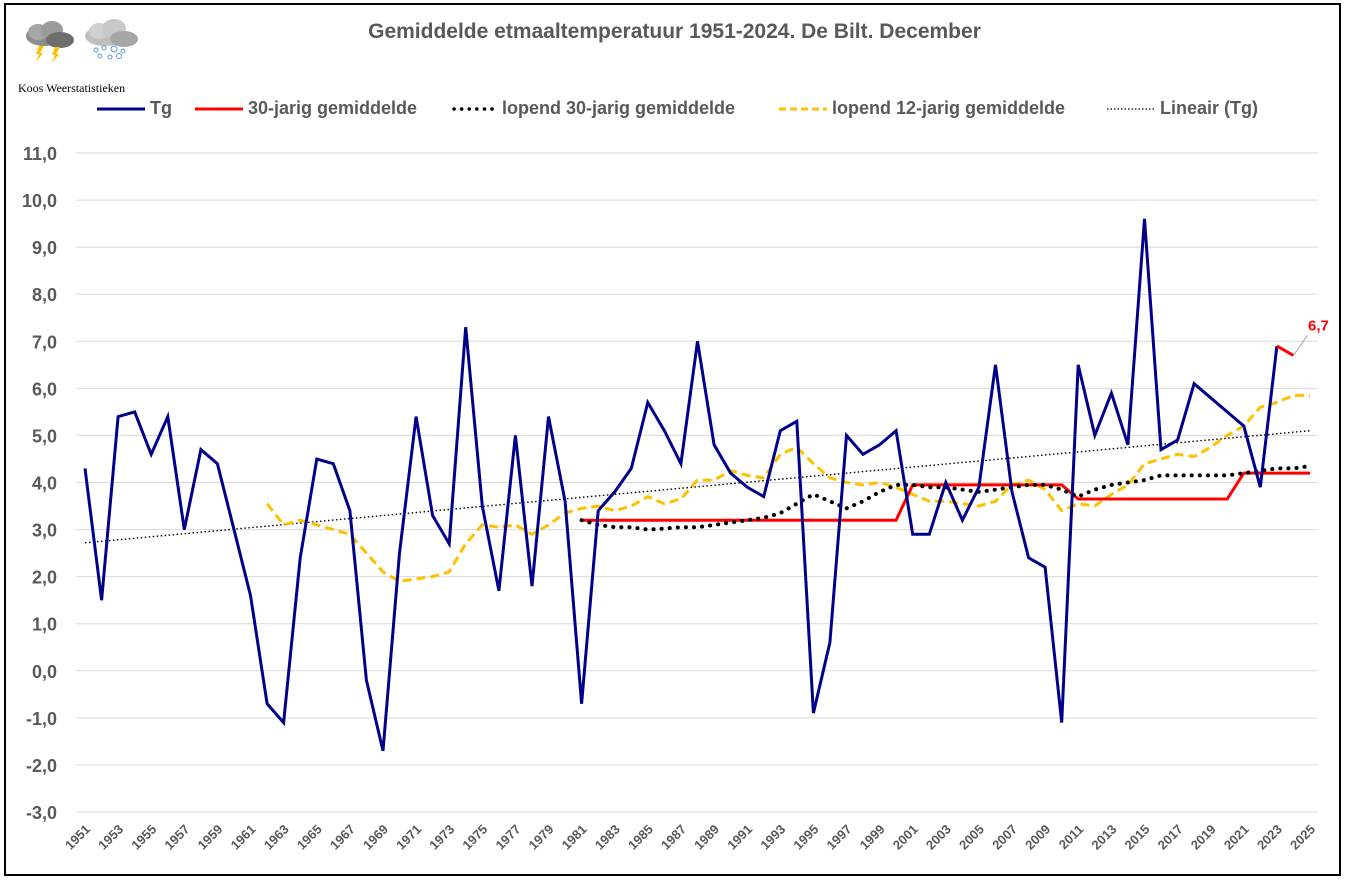  I want to click on x-tick-label: 1975, so click(474, 837).